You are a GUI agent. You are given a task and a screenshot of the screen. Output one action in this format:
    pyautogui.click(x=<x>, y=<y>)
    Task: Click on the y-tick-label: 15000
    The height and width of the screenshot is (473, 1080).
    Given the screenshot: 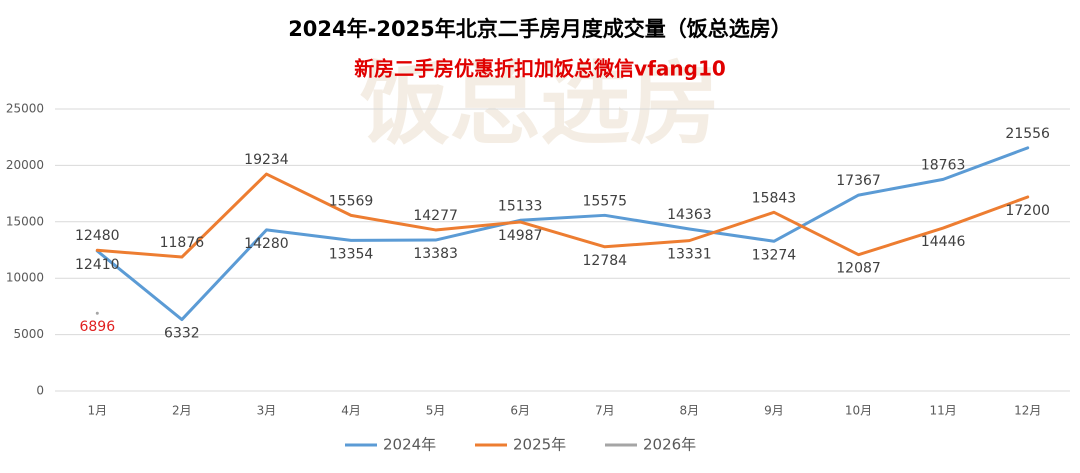 What is the action you would take?
    pyautogui.click(x=25, y=221)
    